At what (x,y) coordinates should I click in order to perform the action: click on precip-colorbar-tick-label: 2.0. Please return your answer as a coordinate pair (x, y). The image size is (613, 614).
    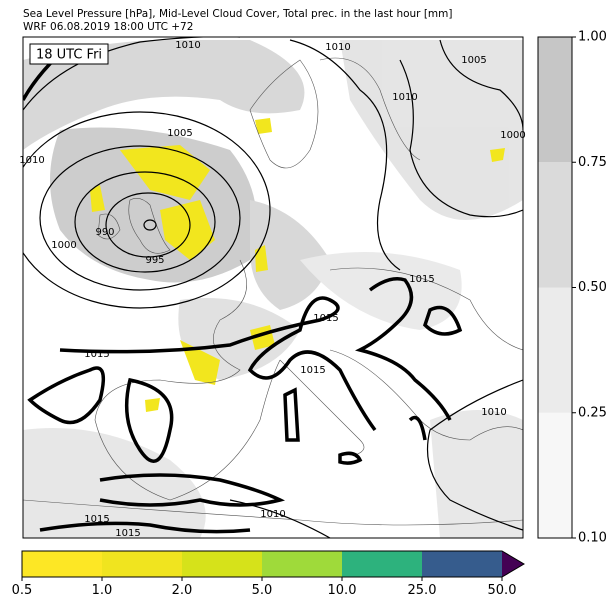
    Looking at the image, I should click on (182, 590).